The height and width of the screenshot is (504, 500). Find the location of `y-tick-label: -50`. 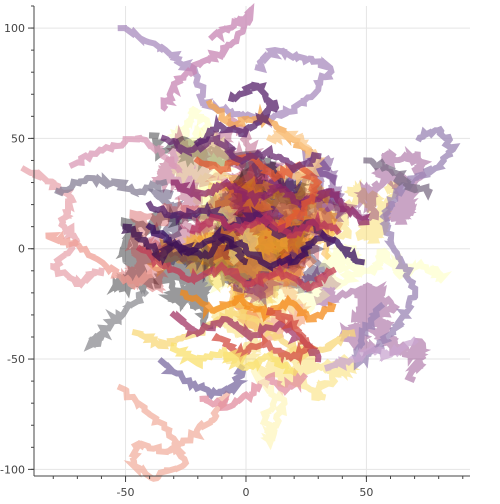

y-tick-label: -50 is located at coordinates (16, 359).